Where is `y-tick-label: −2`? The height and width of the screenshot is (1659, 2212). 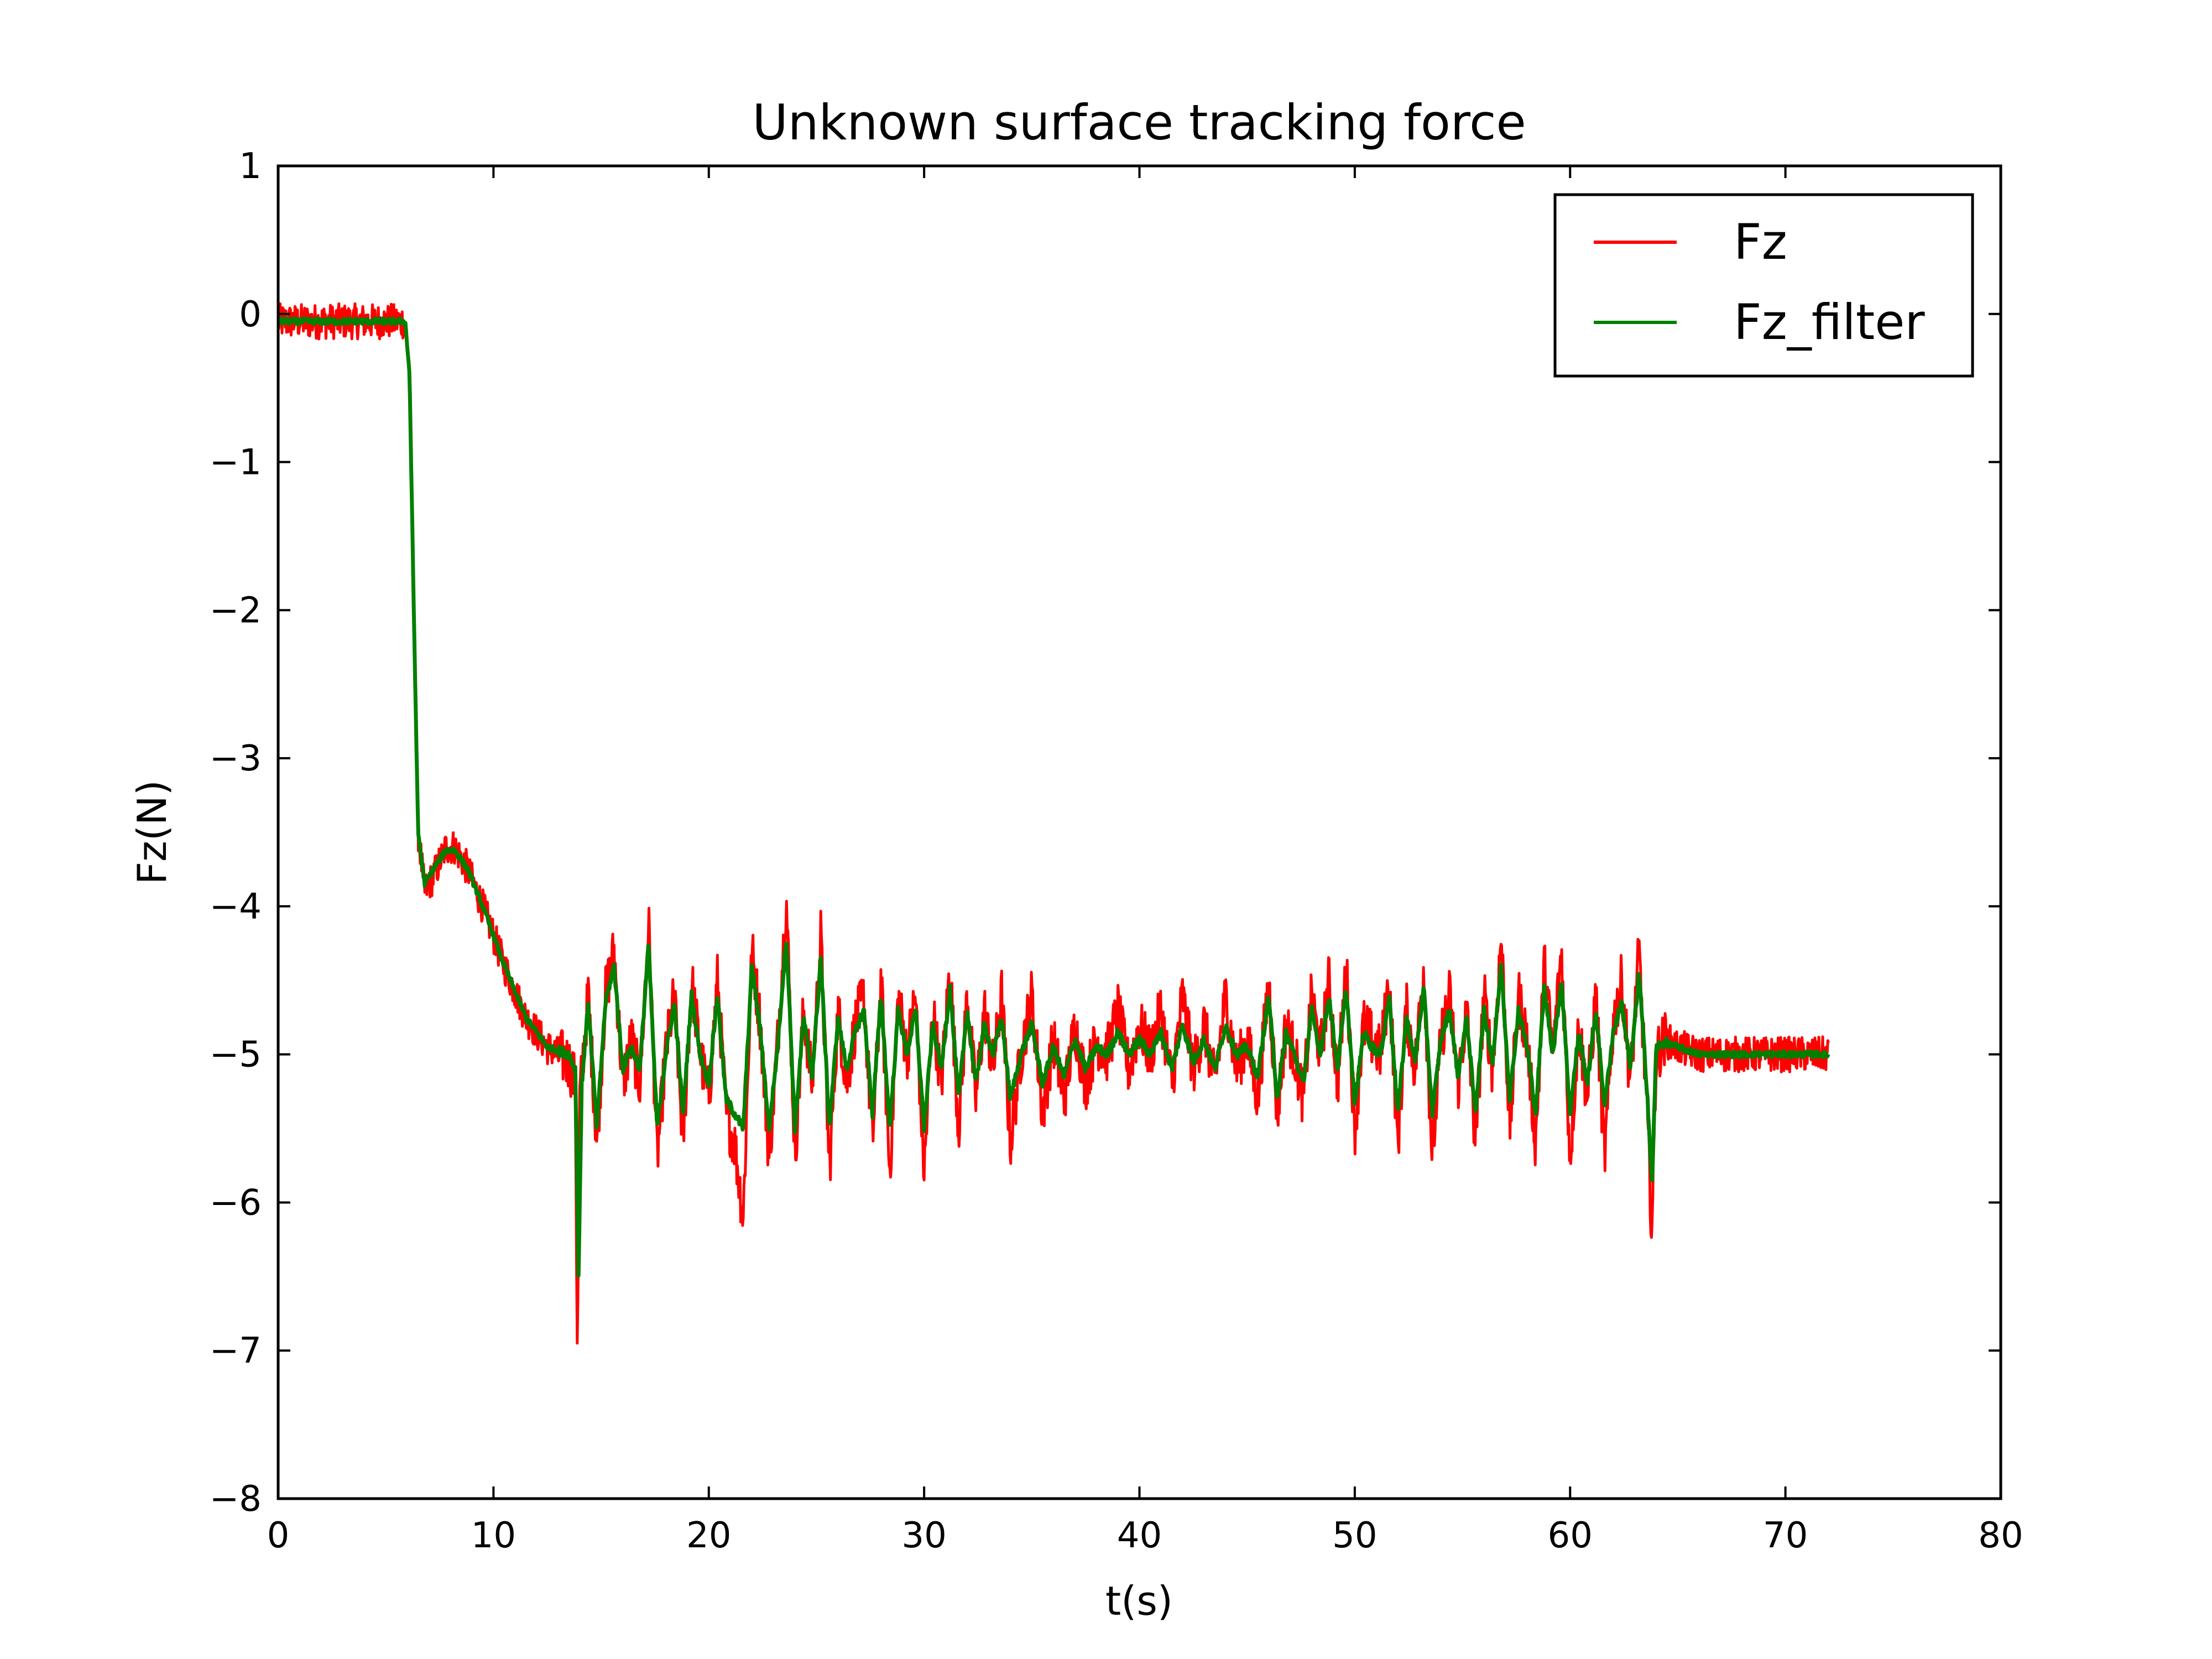
y-tick-label: −2 is located at coordinates (236, 611).